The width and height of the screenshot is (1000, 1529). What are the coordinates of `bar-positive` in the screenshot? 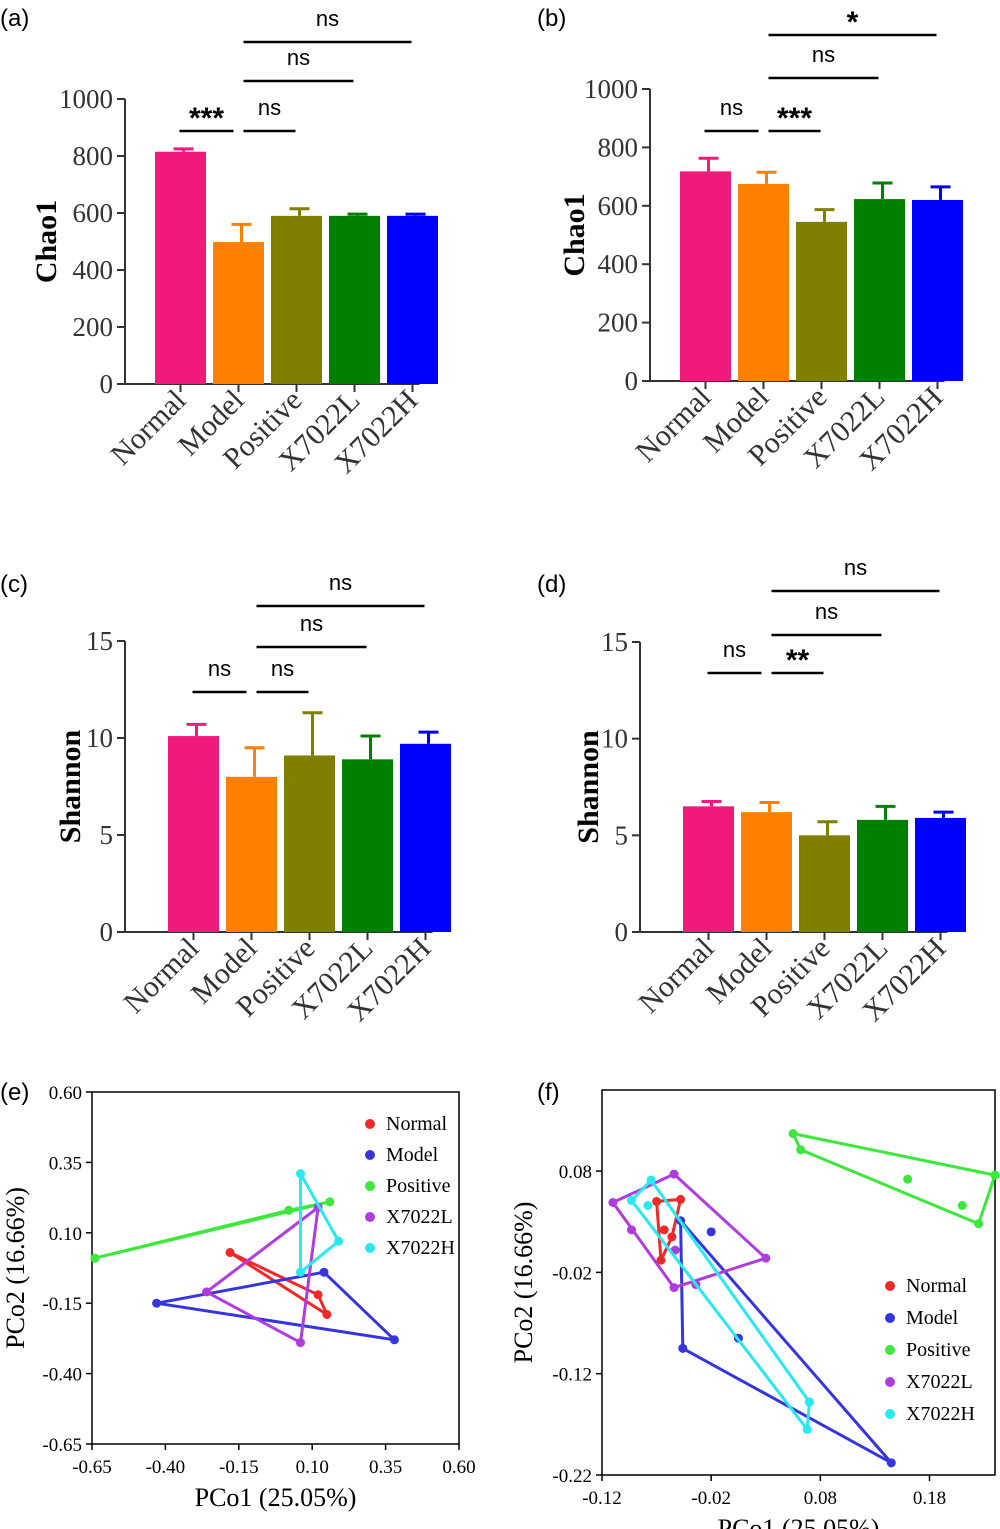 It's located at (296, 299).